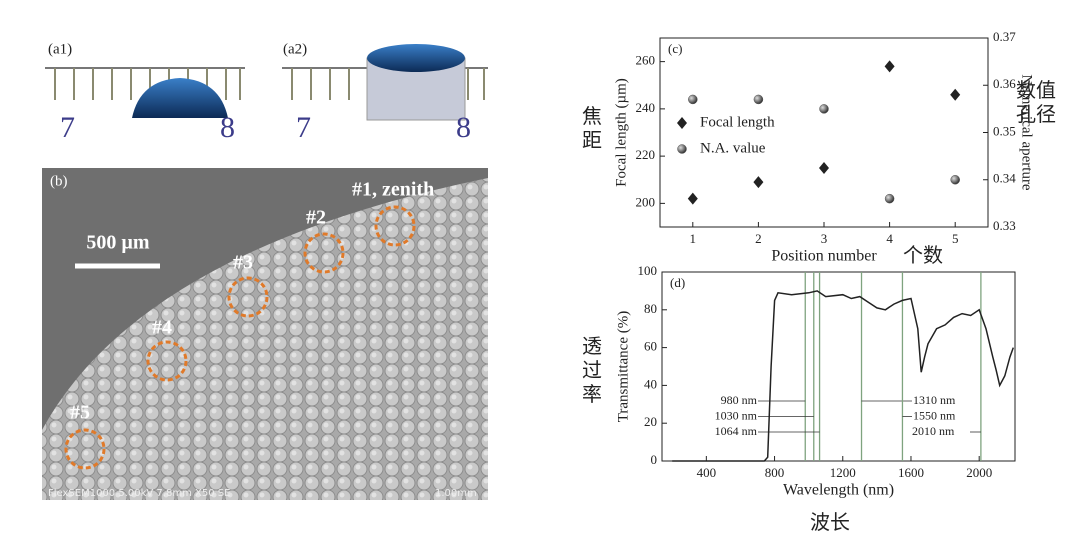  What do you see at coordinates (675, 48) in the screenshot?
I see `panel-label: (c)` at bounding box center [675, 48].